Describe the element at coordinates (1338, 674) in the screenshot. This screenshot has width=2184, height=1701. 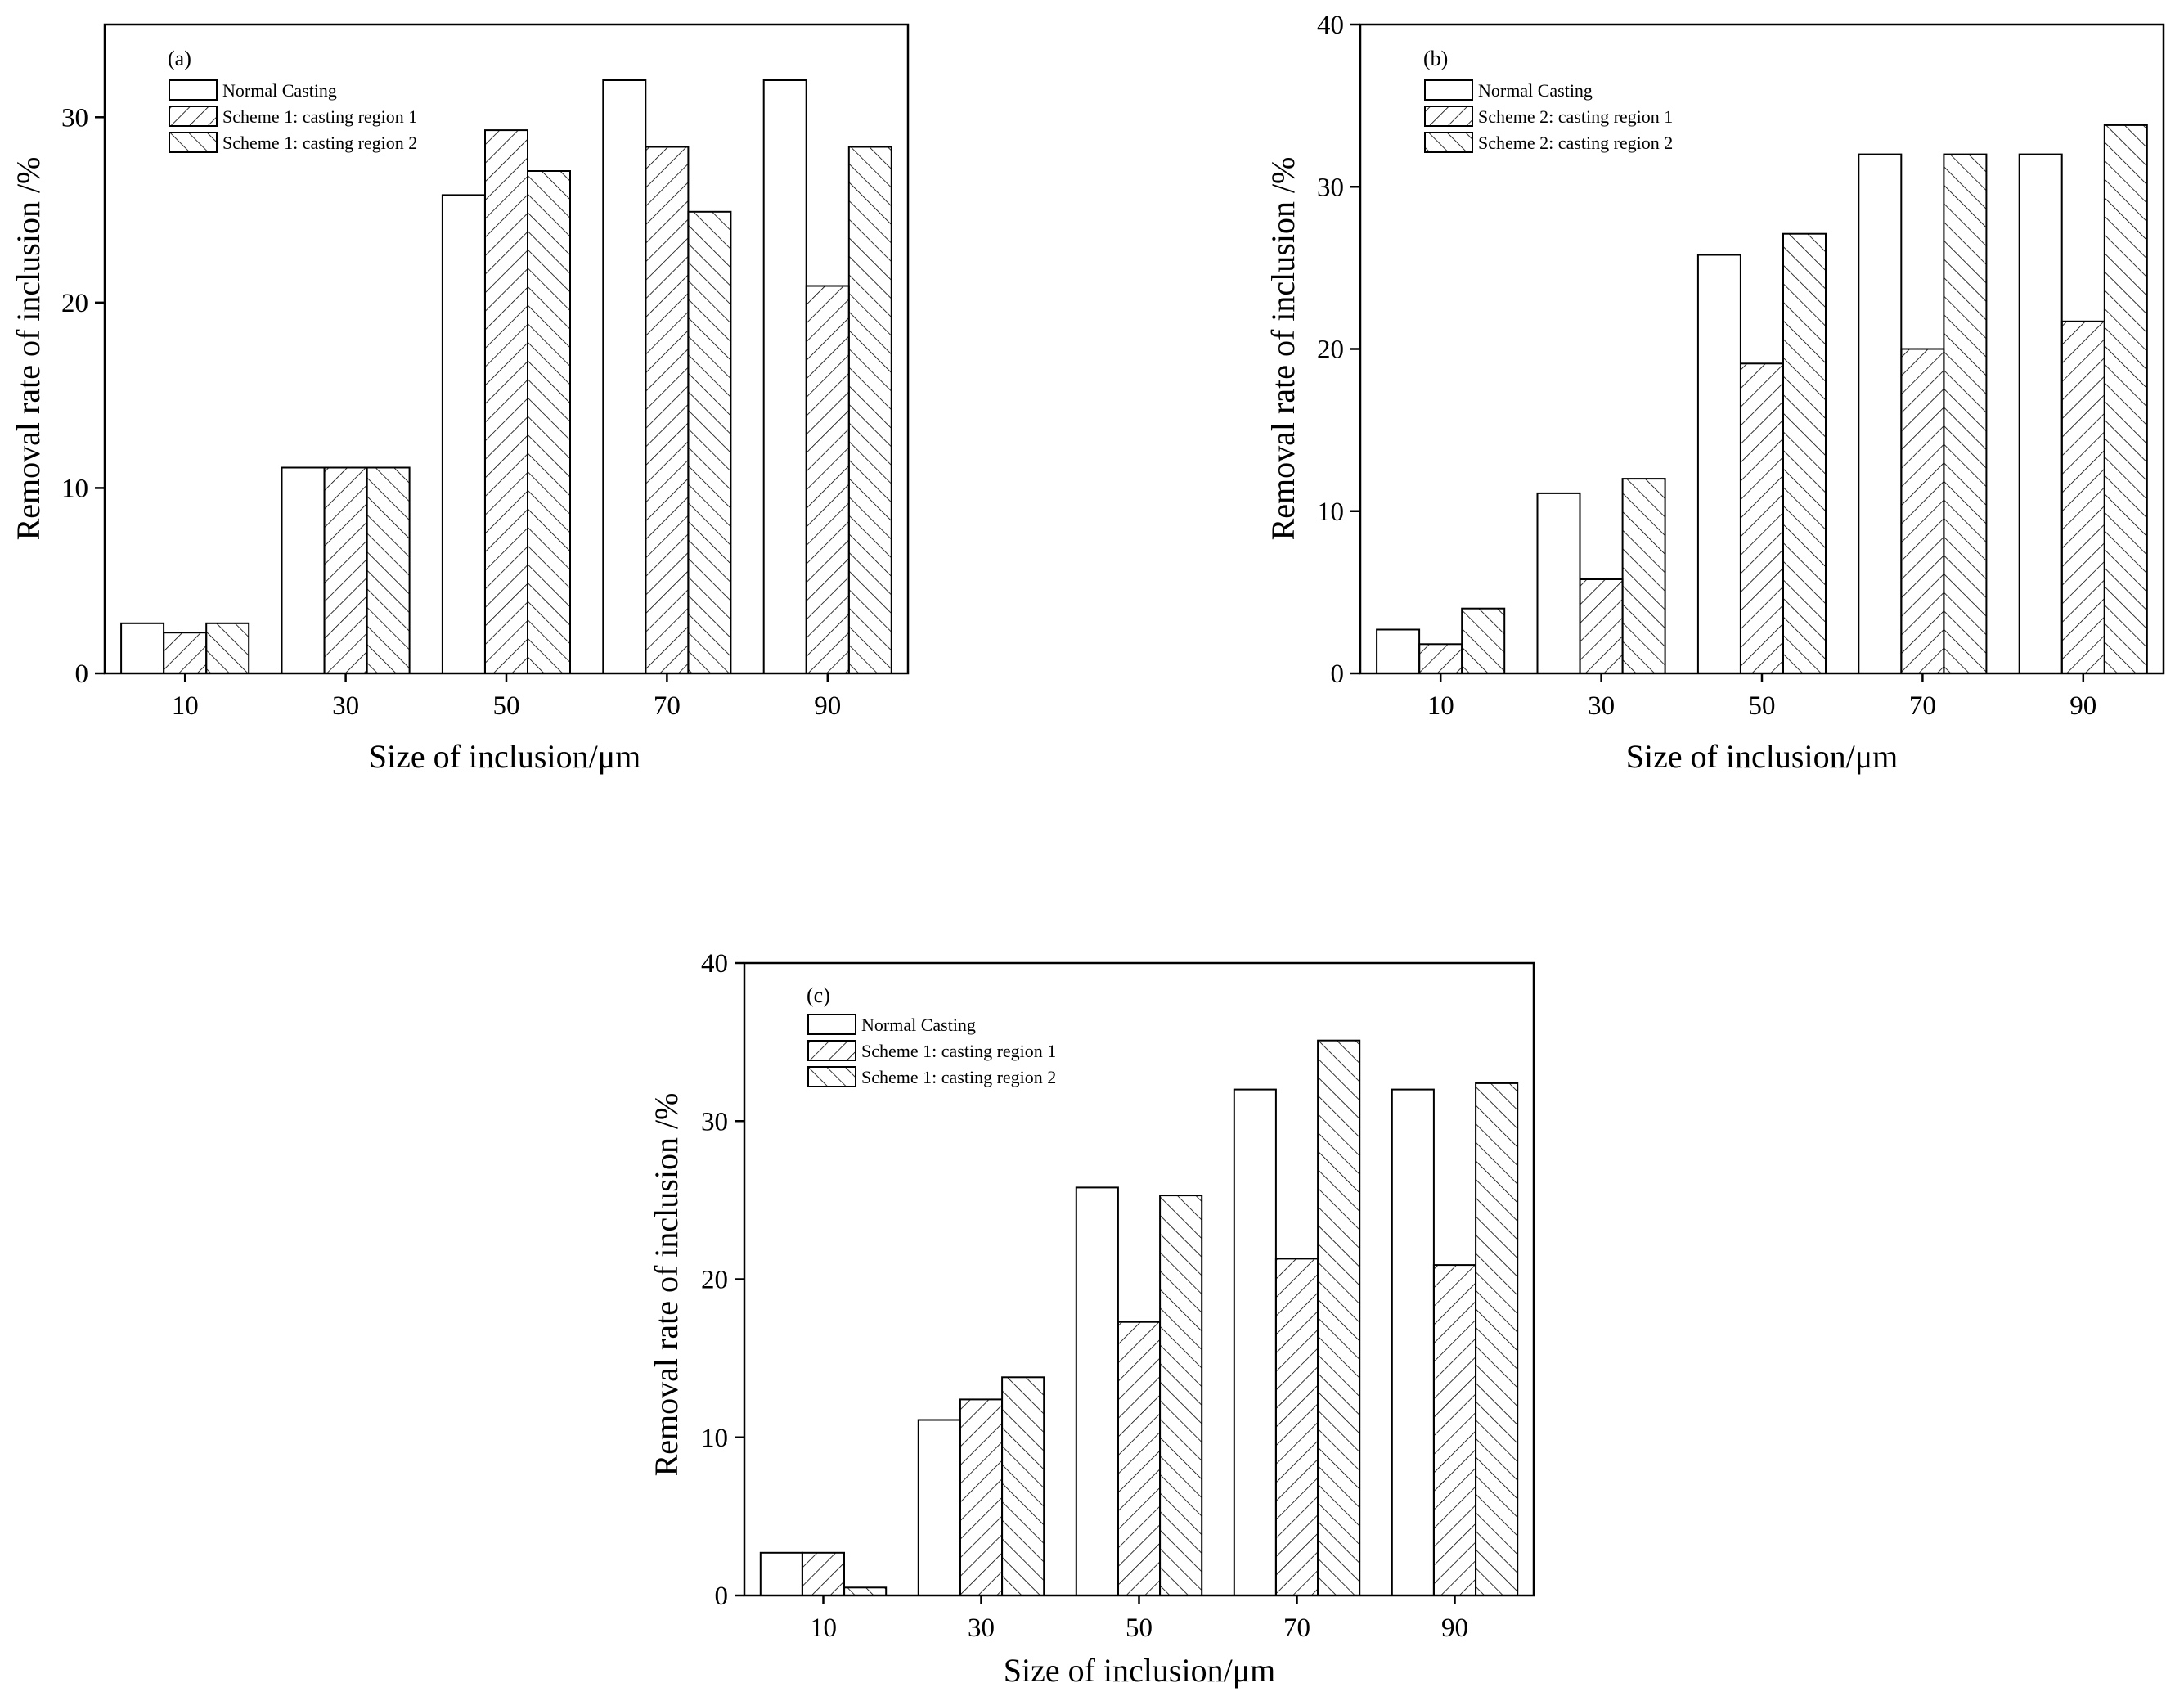
I see `panel-b-ytick-label-0: 0` at that location.